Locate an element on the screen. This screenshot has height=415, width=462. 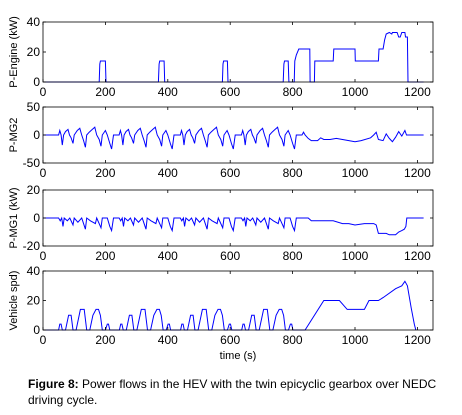
y-tick-label: -50 is located at coordinates (32, 163).